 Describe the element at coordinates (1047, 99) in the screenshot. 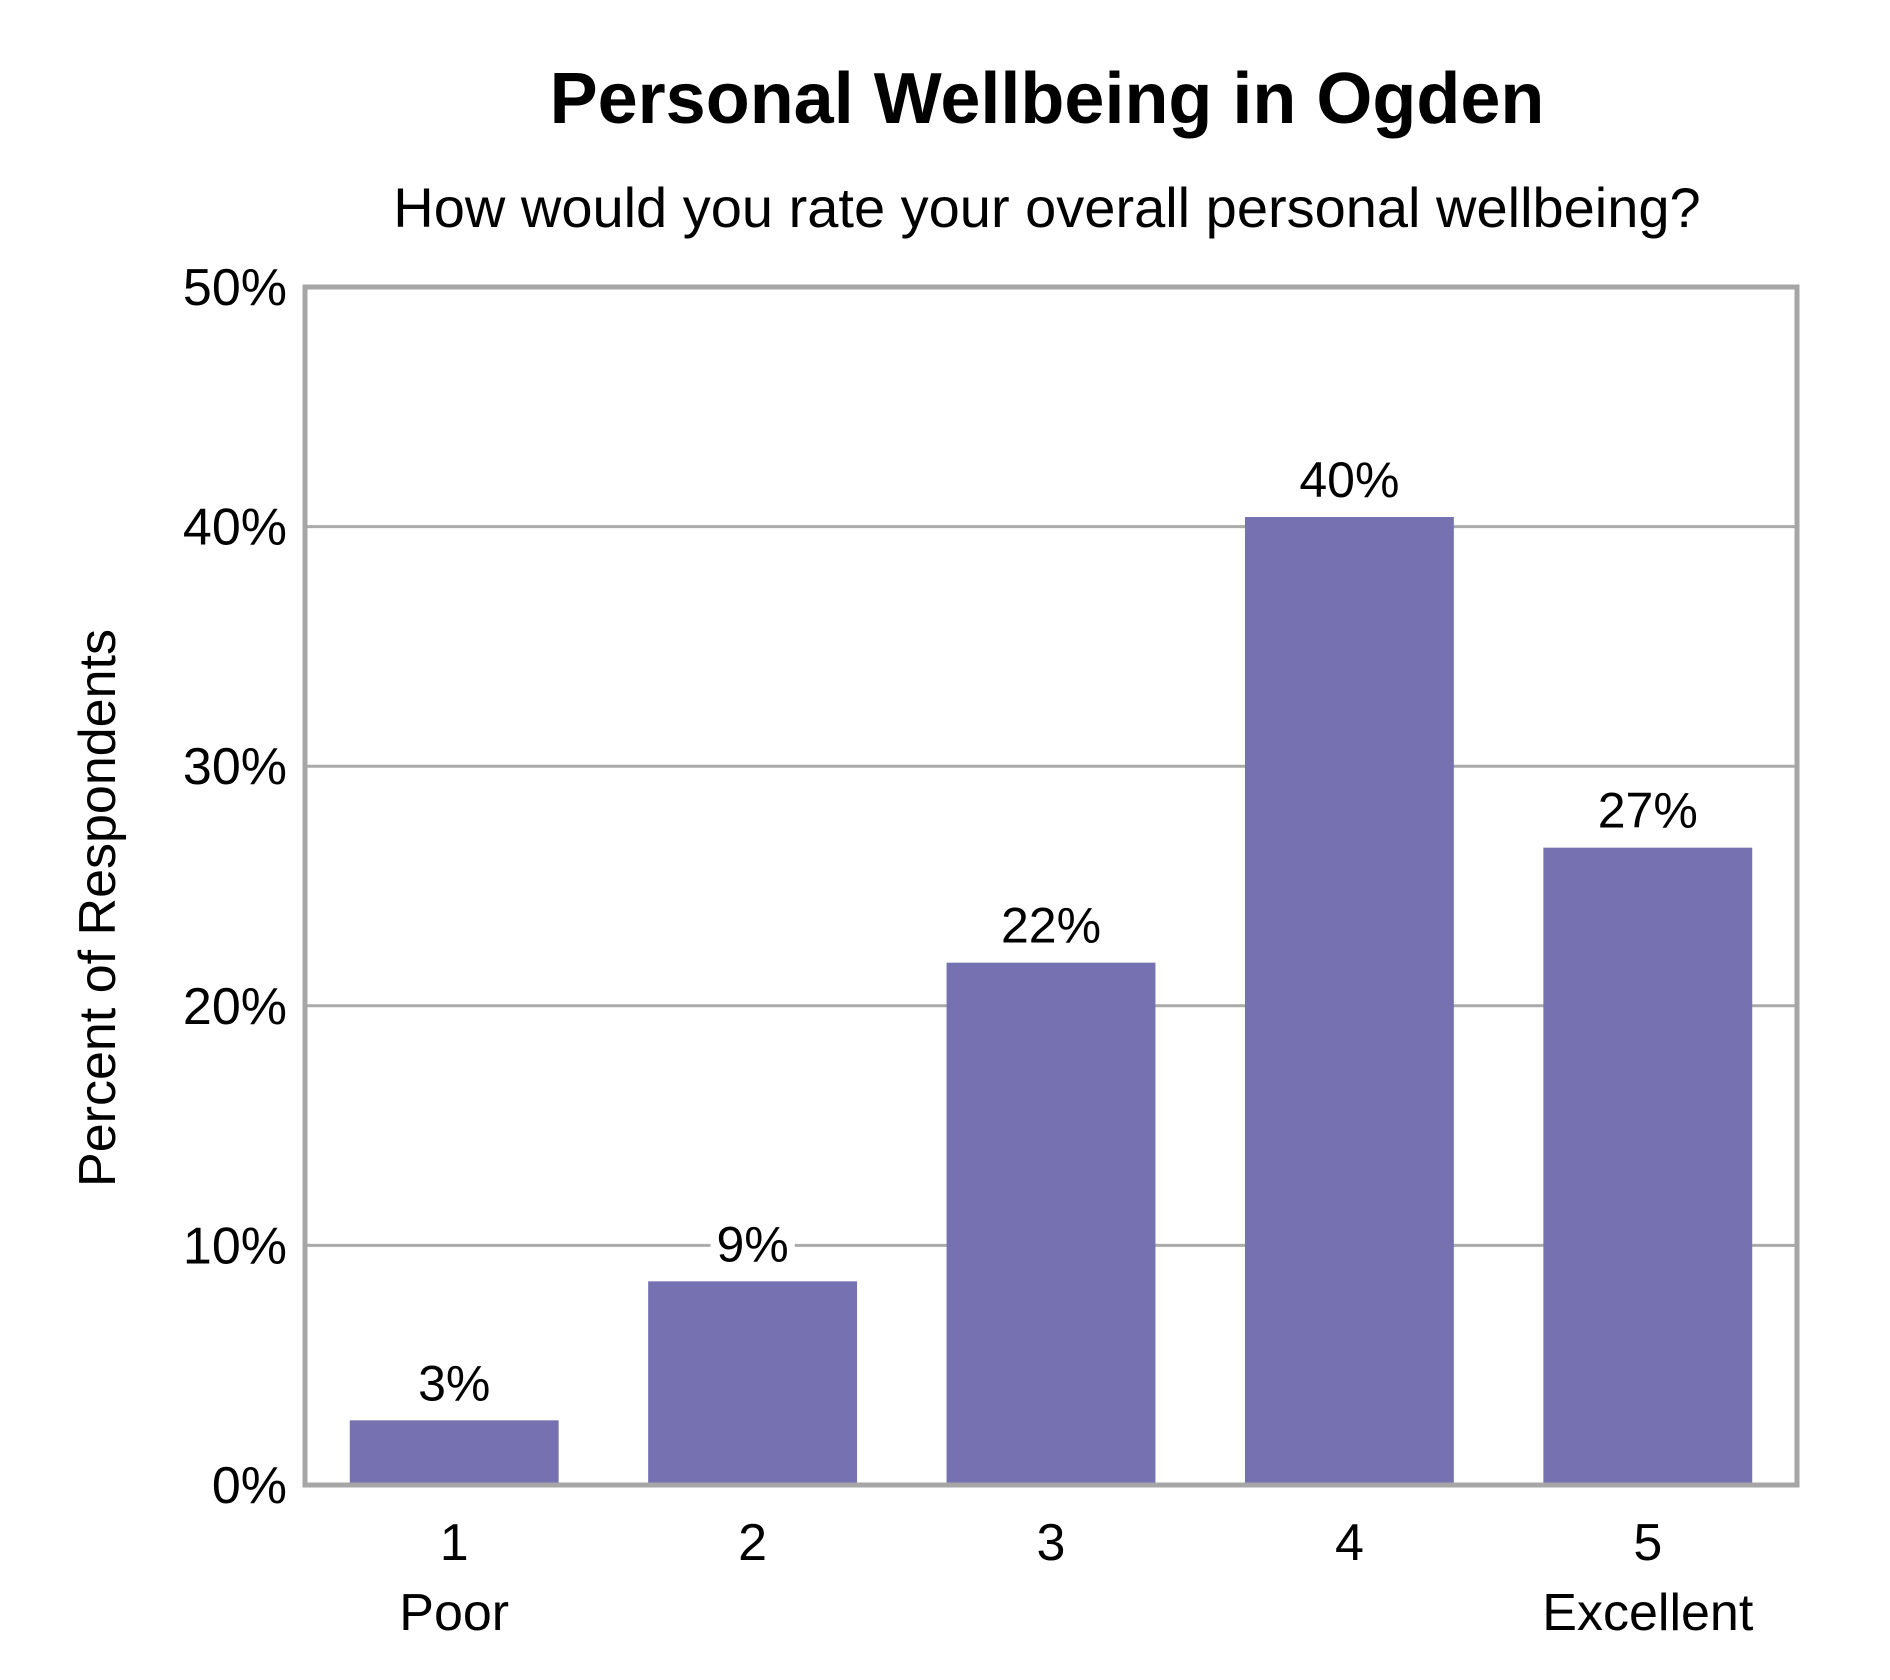

I see `chart-title: Personal Wellbeing in Ogden` at that location.